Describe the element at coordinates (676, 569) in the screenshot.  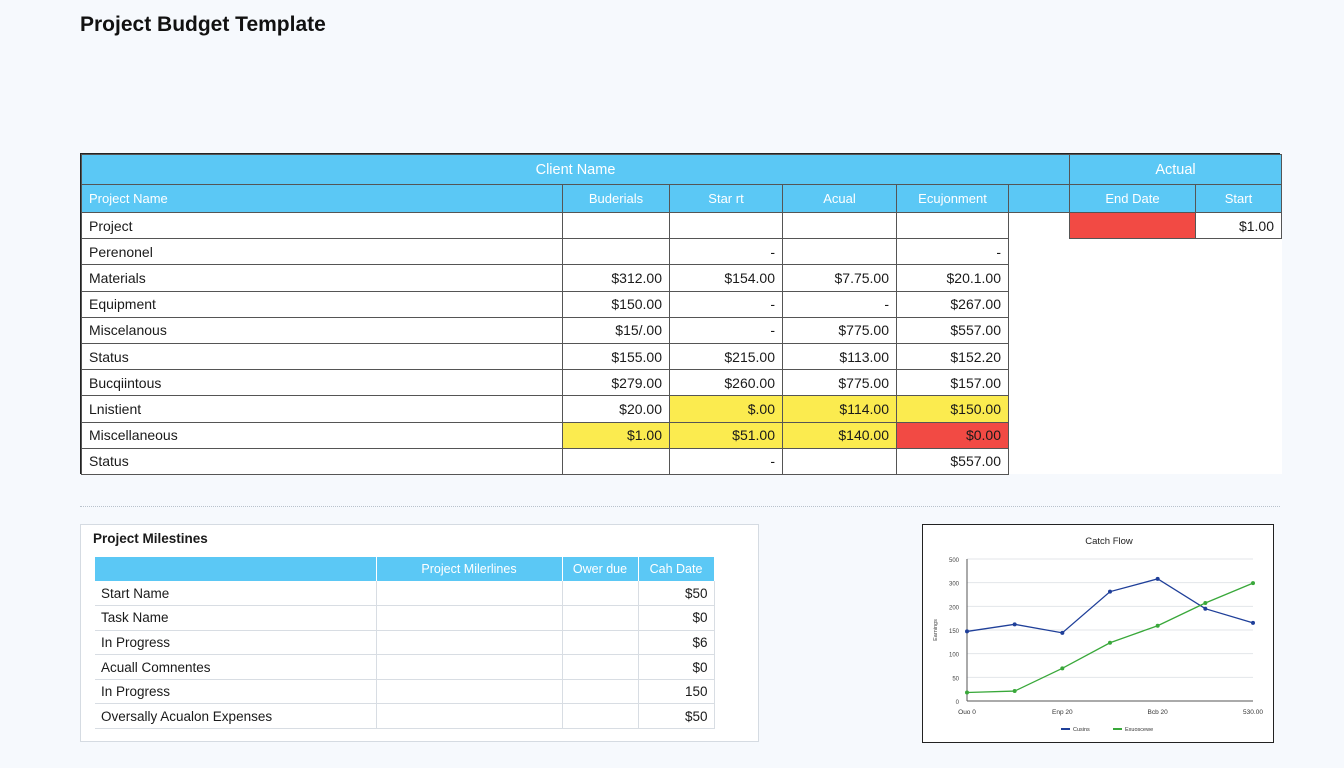
I see `column-header: Cah Date` at that location.